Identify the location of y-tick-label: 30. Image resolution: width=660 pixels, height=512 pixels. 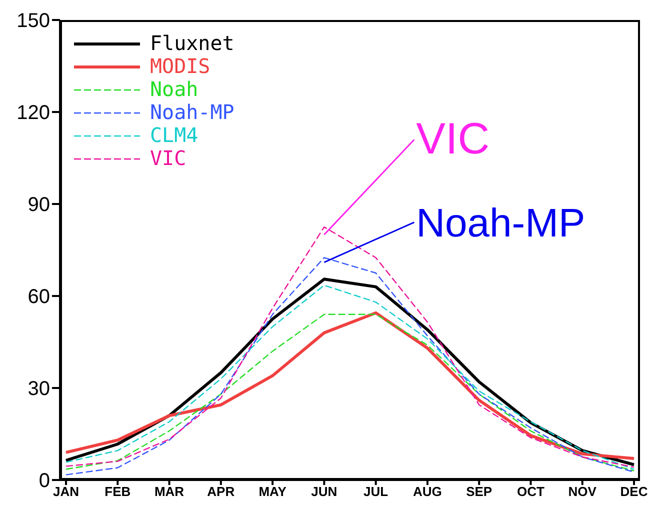
(39, 389).